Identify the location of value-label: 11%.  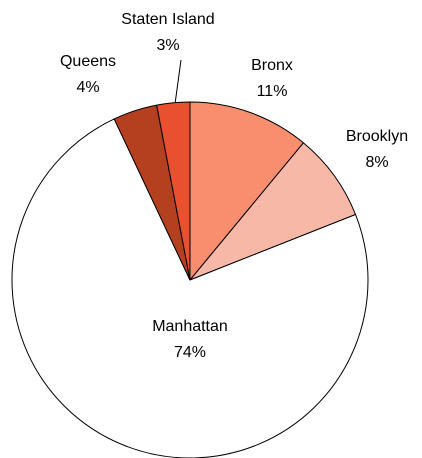
(272, 91).